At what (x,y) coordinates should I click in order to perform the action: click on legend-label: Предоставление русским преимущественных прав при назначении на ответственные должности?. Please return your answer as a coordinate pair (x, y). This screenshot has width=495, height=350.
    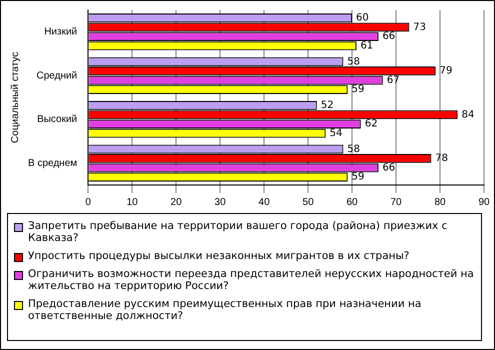
    Looking at the image, I should click on (225, 310).